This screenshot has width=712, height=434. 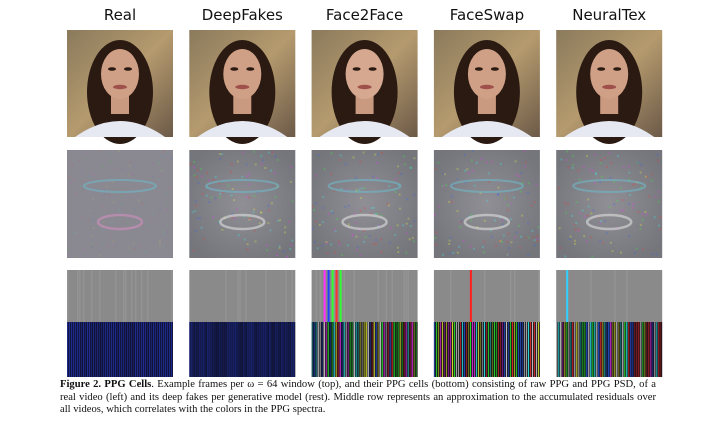 I want to click on frame-image, so click(x=364, y=87).